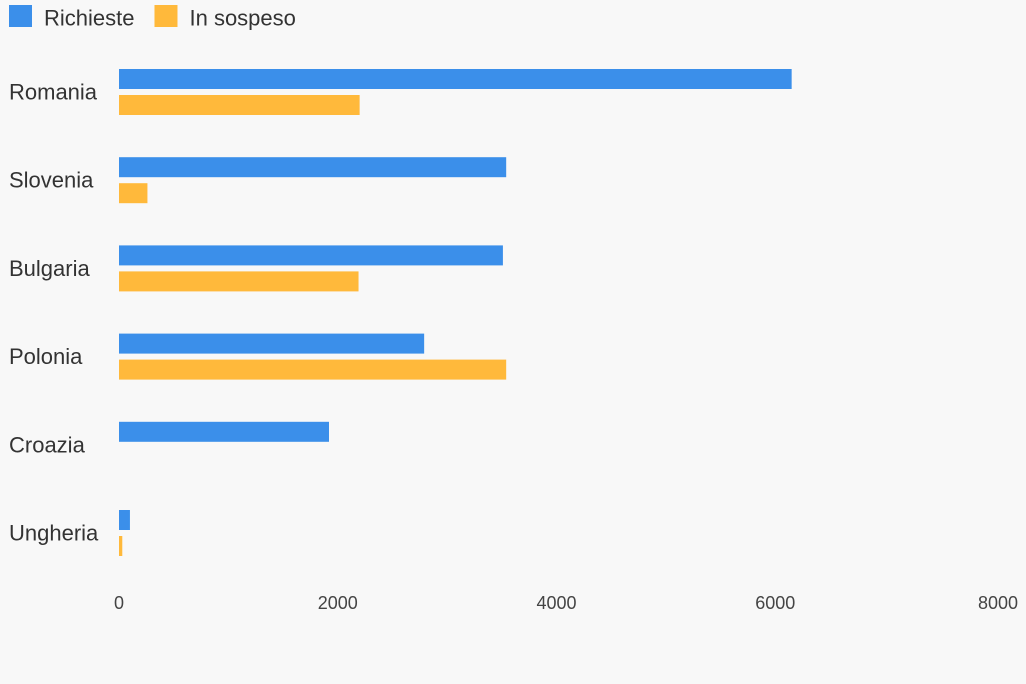  Describe the element at coordinates (239, 281) in the screenshot. I see `bar-in-sospeso-bulgaria` at that location.